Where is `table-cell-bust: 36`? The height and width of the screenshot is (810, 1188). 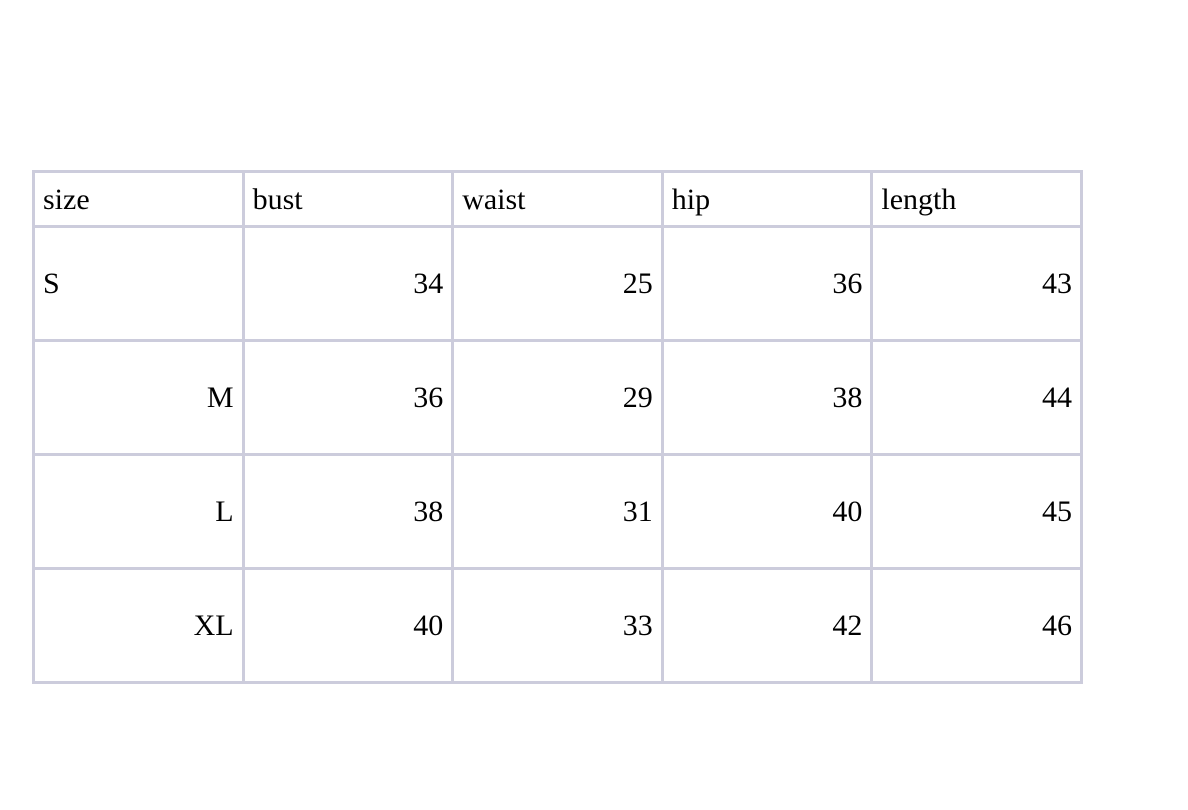
table-cell-bust: 36 is located at coordinates (348, 397).